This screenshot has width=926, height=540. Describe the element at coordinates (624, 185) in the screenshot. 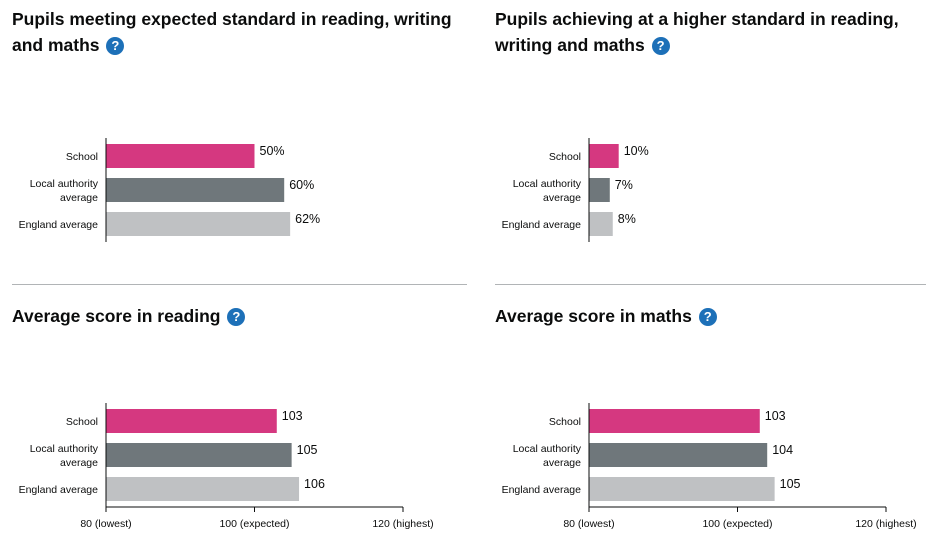

I see `data-label: 7%` at that location.